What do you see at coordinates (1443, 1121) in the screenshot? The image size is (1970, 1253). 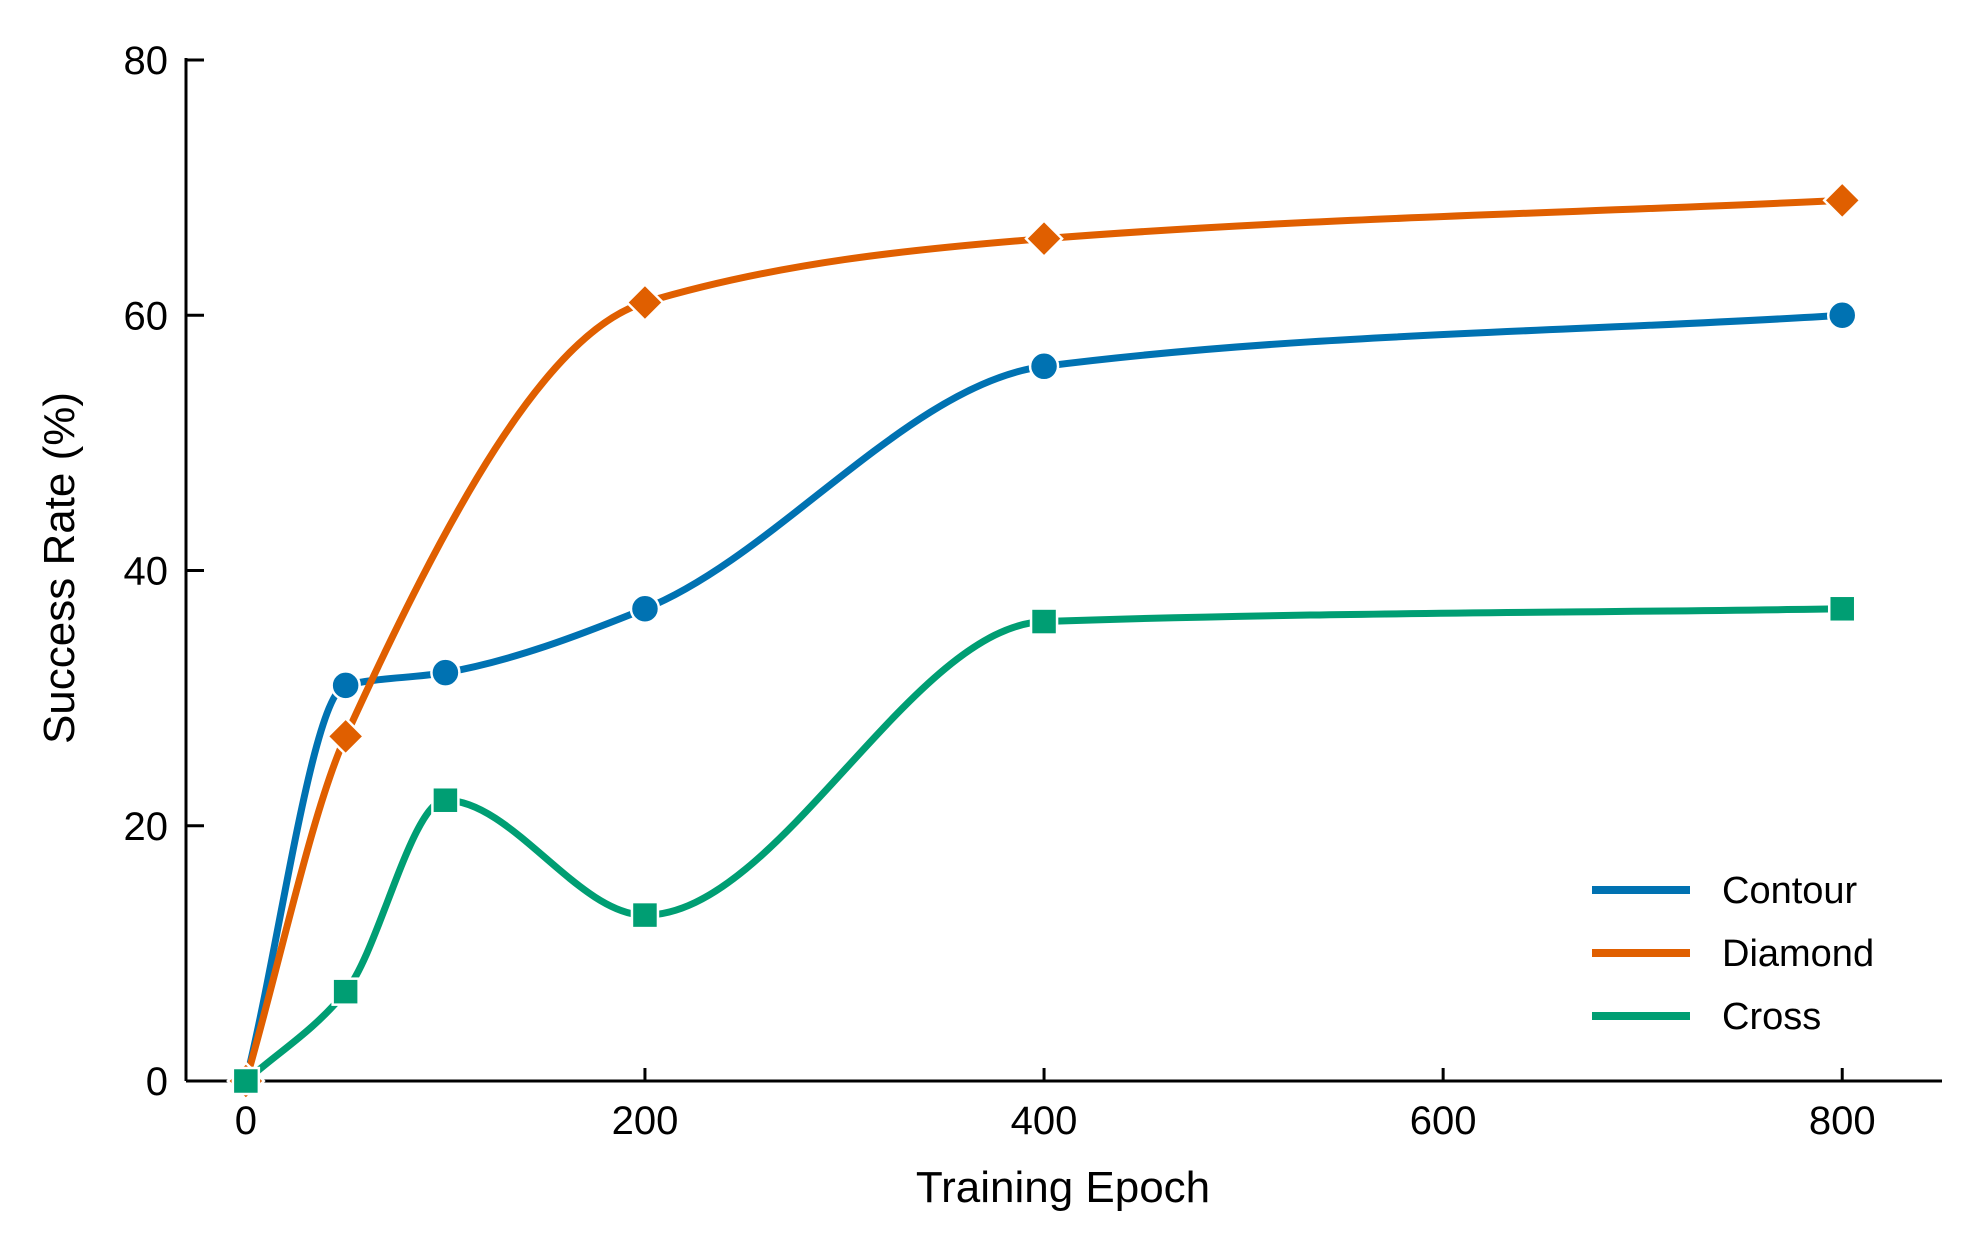 I see `x-tick-label: 600` at bounding box center [1443, 1121].